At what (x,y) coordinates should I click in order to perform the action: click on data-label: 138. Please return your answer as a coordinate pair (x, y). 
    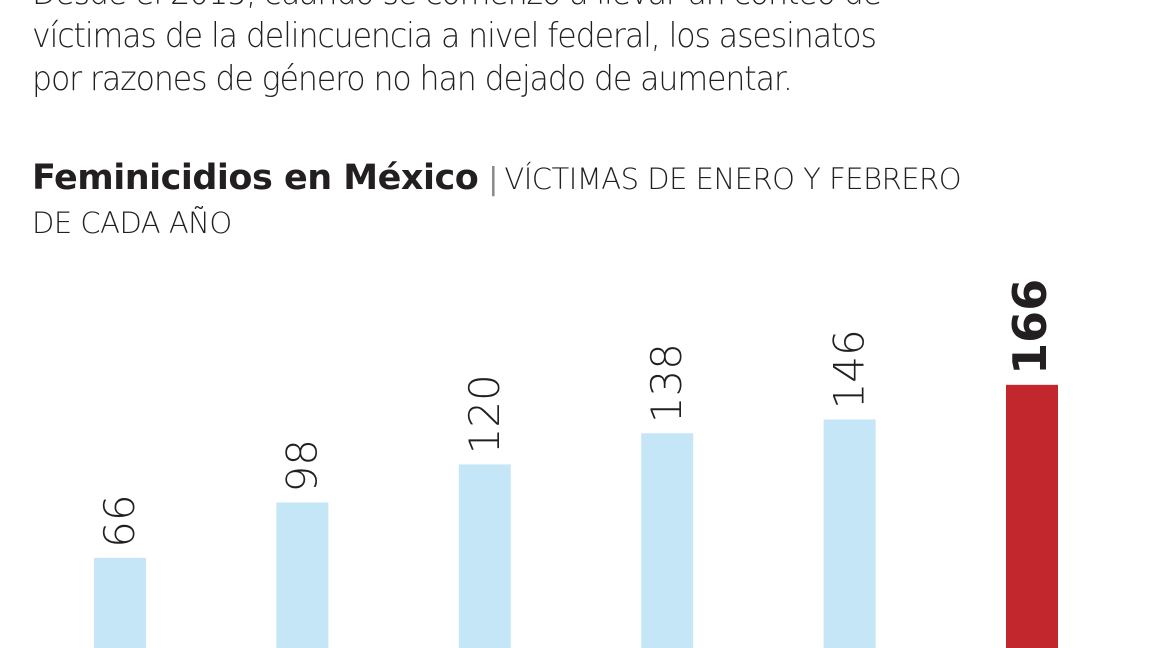
    Looking at the image, I should click on (666, 383).